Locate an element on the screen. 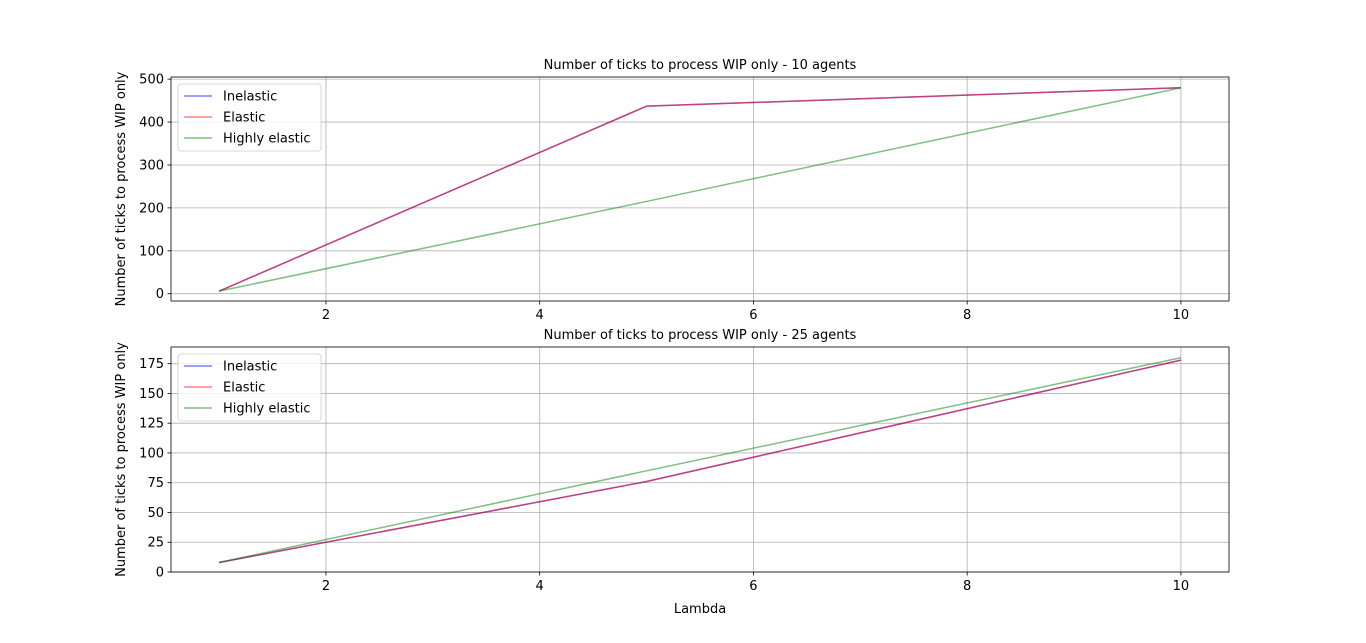  y-tick-label: 75 is located at coordinates (155, 483).